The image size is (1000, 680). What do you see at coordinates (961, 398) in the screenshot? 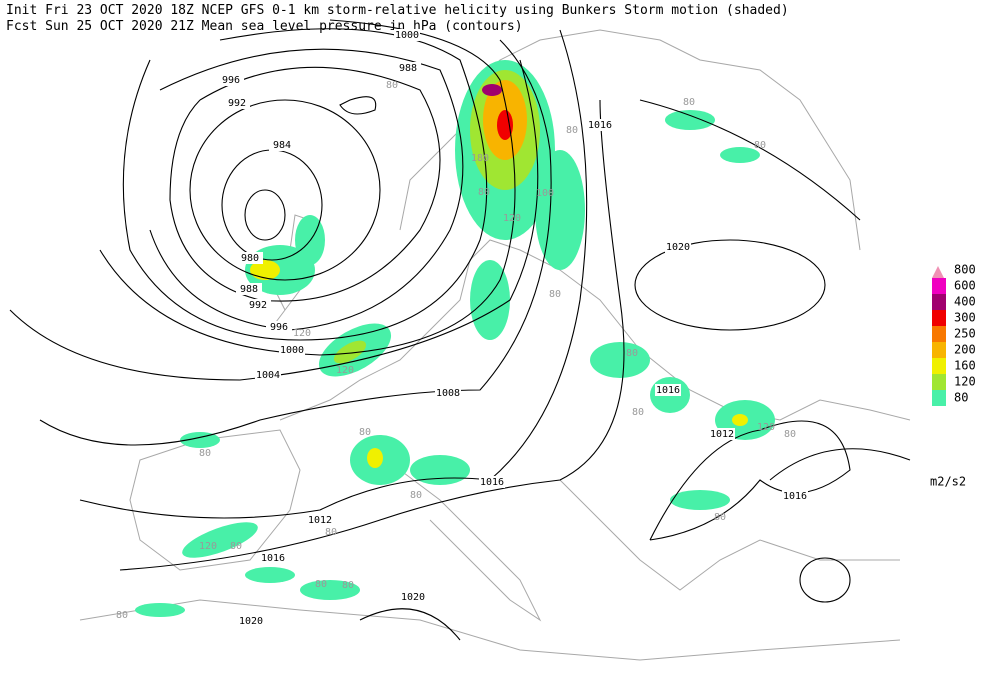
I see `legend-label: 80` at bounding box center [961, 398].